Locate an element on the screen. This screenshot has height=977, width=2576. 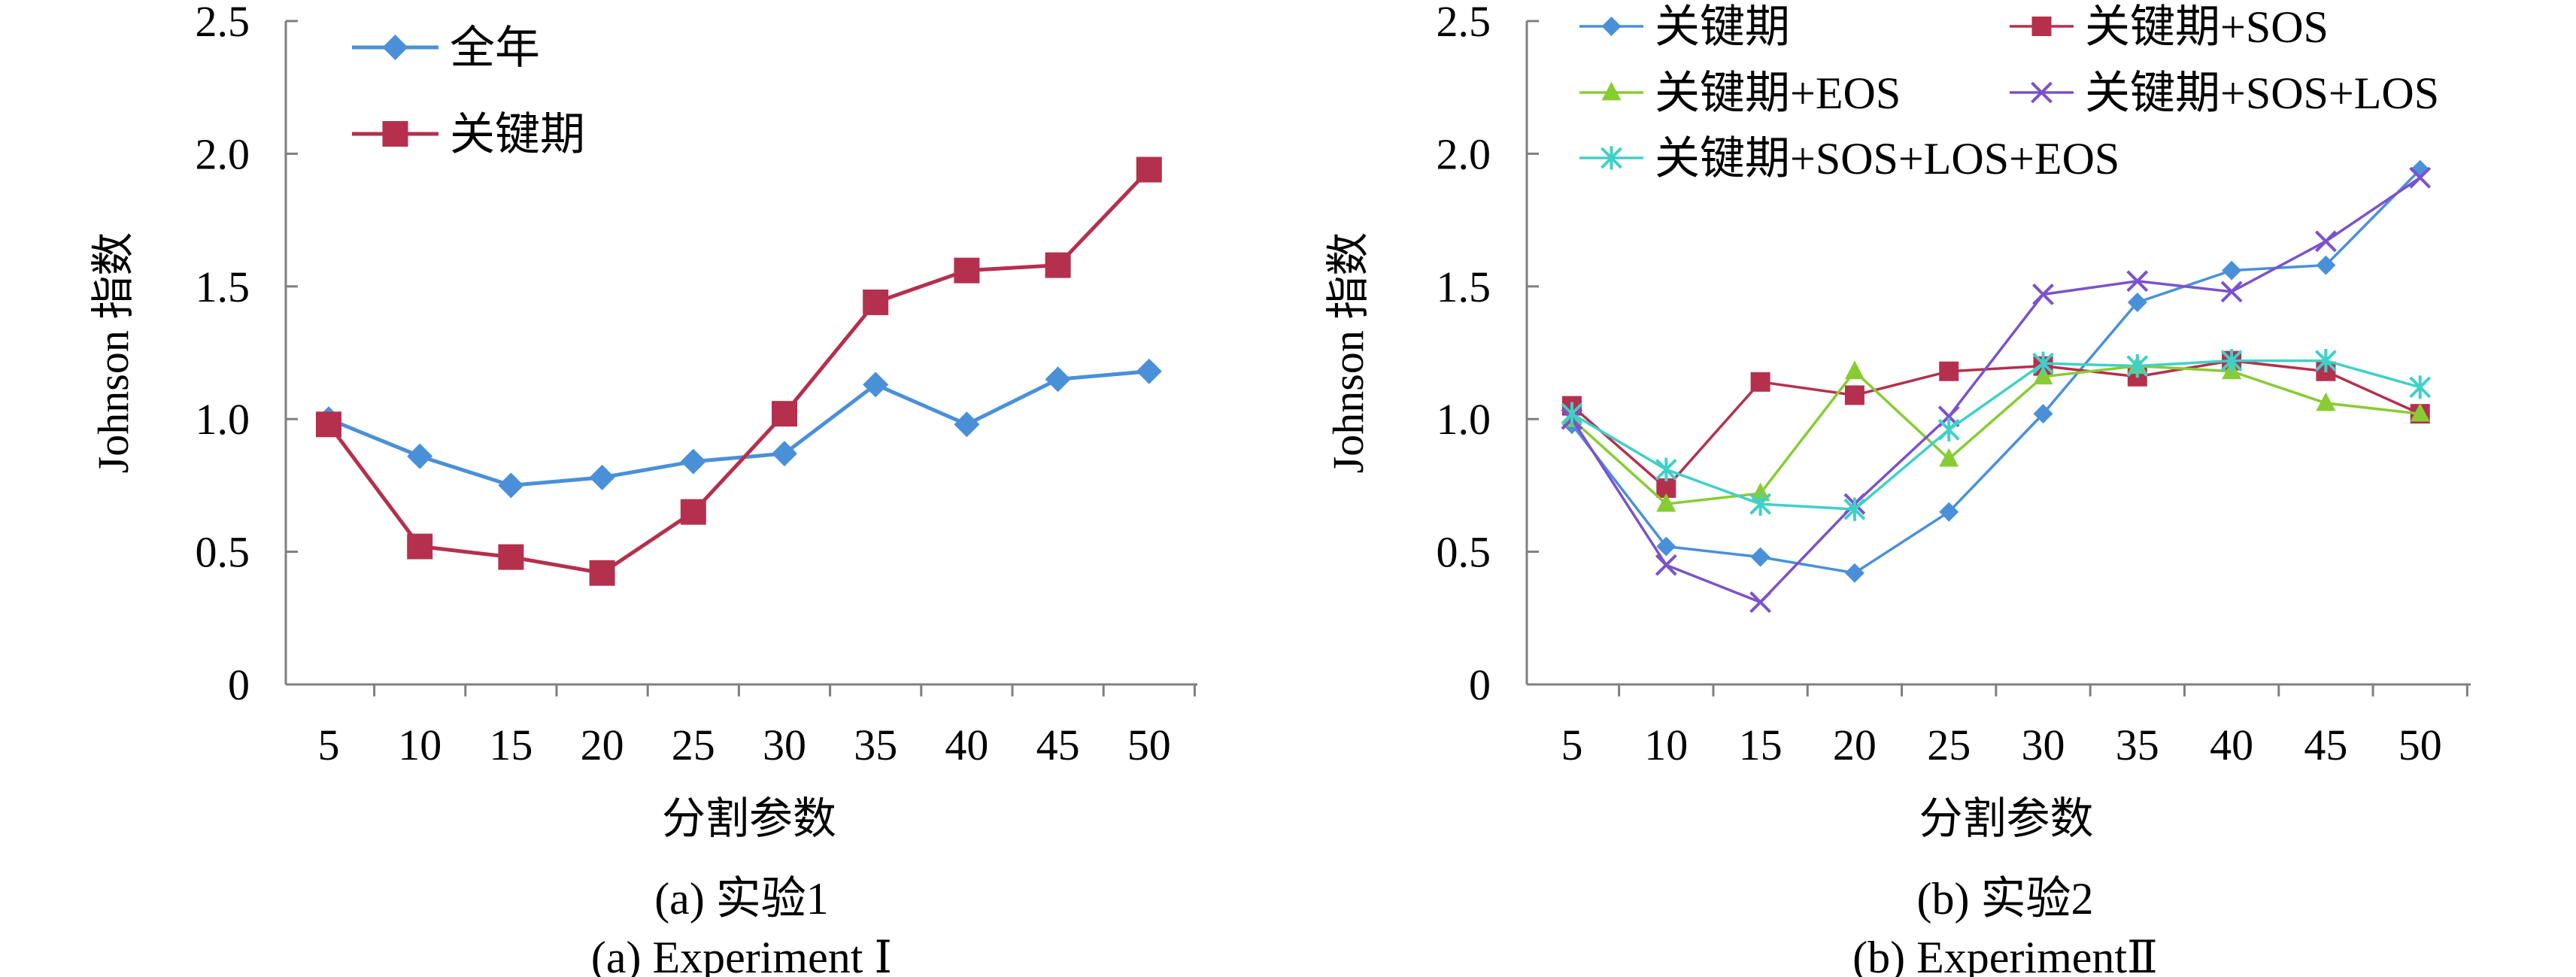
x-tick-label: 40 is located at coordinates (966, 745).